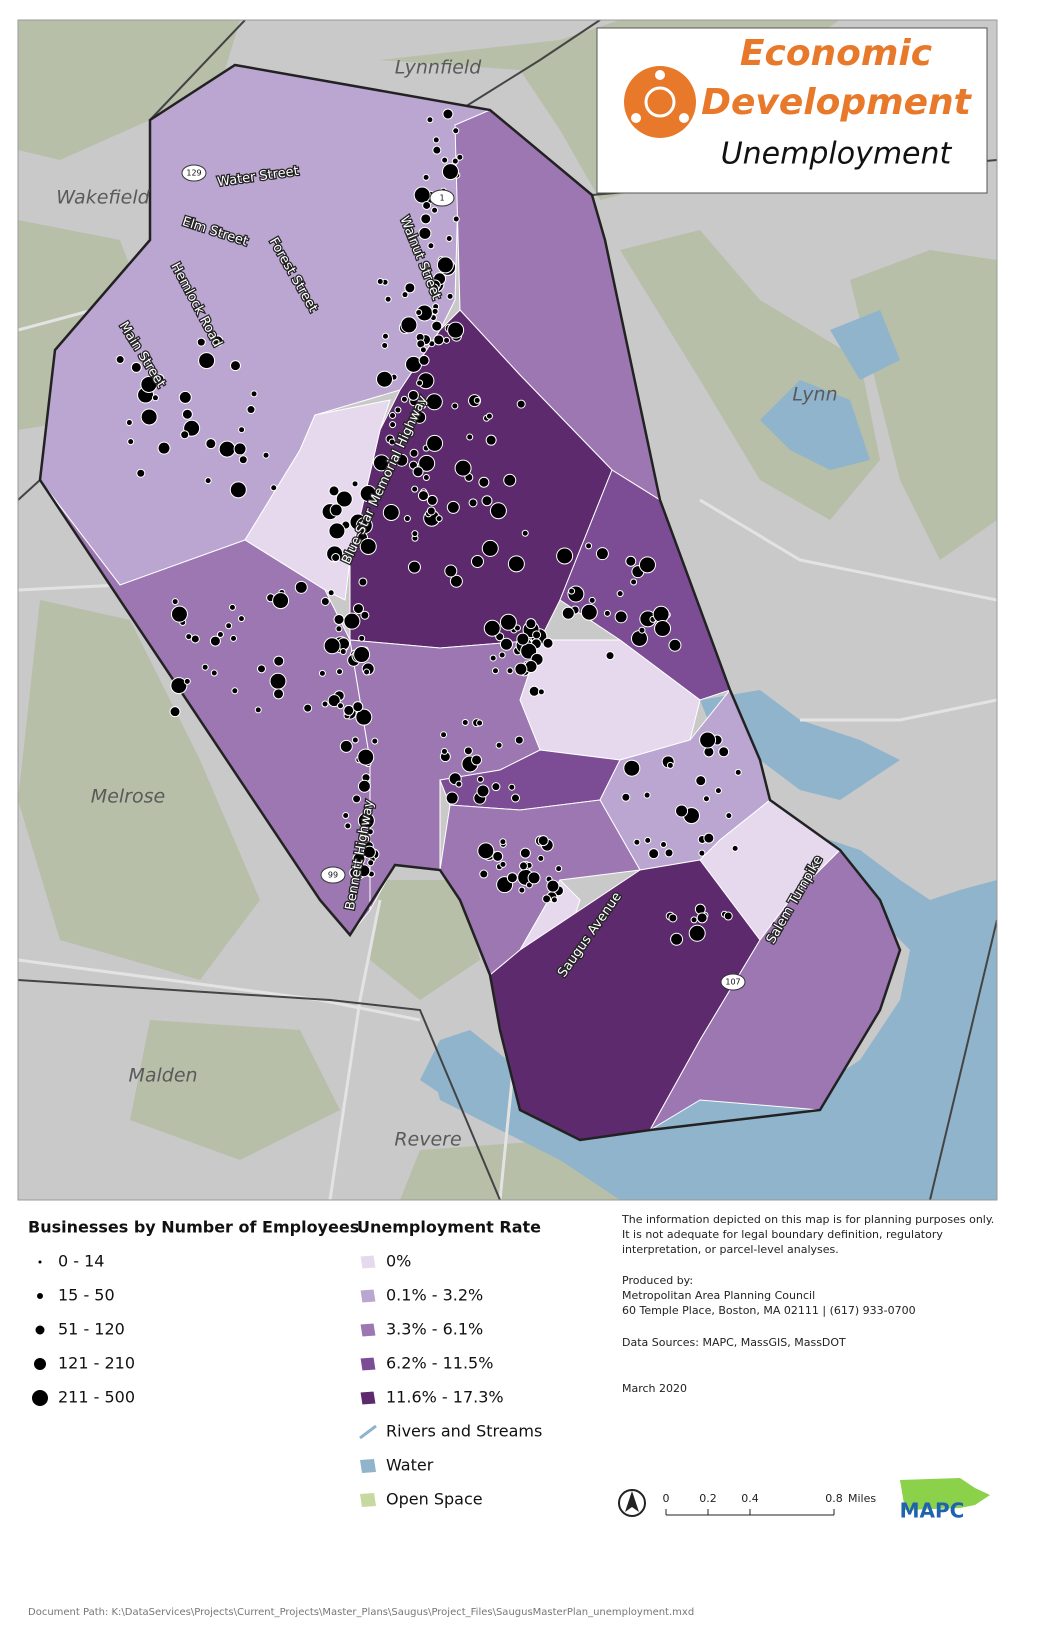 This screenshot has width=1056, height=1632. What do you see at coordinates (708, 1498) in the screenshot?
I see `scale-label: 0.2` at bounding box center [708, 1498].